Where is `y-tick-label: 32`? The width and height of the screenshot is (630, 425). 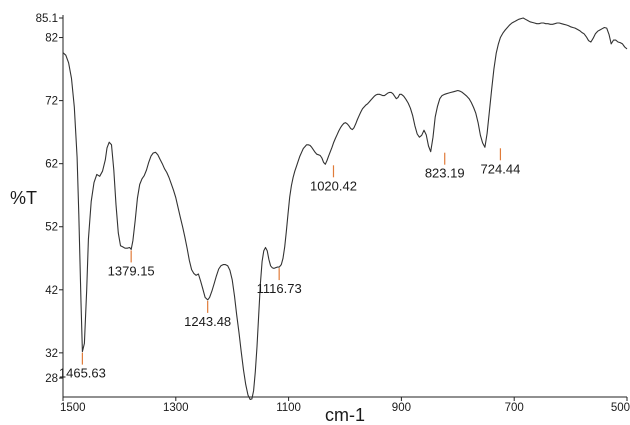
y-tick-label: 32 is located at coordinates (51, 354).